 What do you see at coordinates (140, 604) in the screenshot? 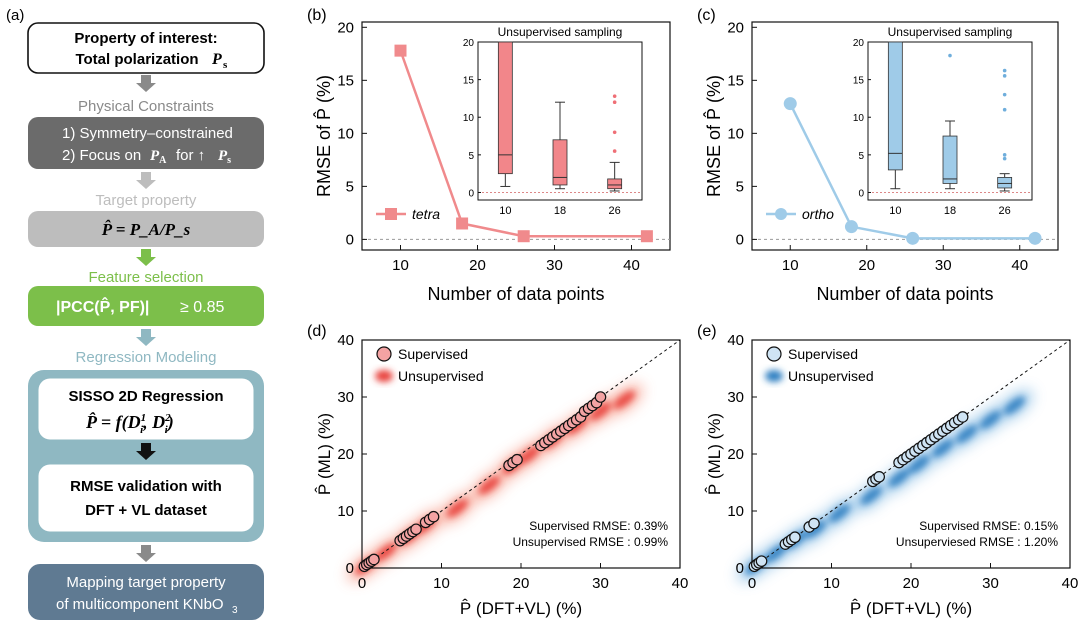
I see `final-line2: of multicomponent KNbO` at bounding box center [140, 604].